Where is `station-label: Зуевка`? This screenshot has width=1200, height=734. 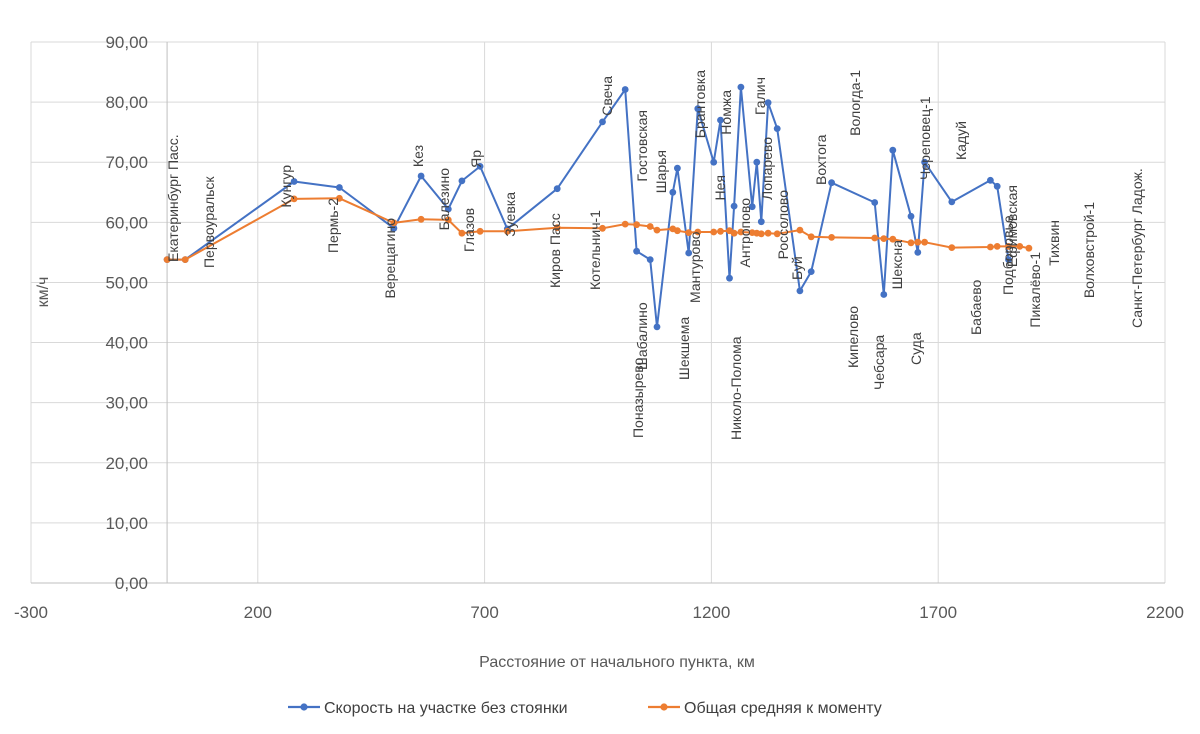 station-label: Зуевка is located at coordinates (510, 214).